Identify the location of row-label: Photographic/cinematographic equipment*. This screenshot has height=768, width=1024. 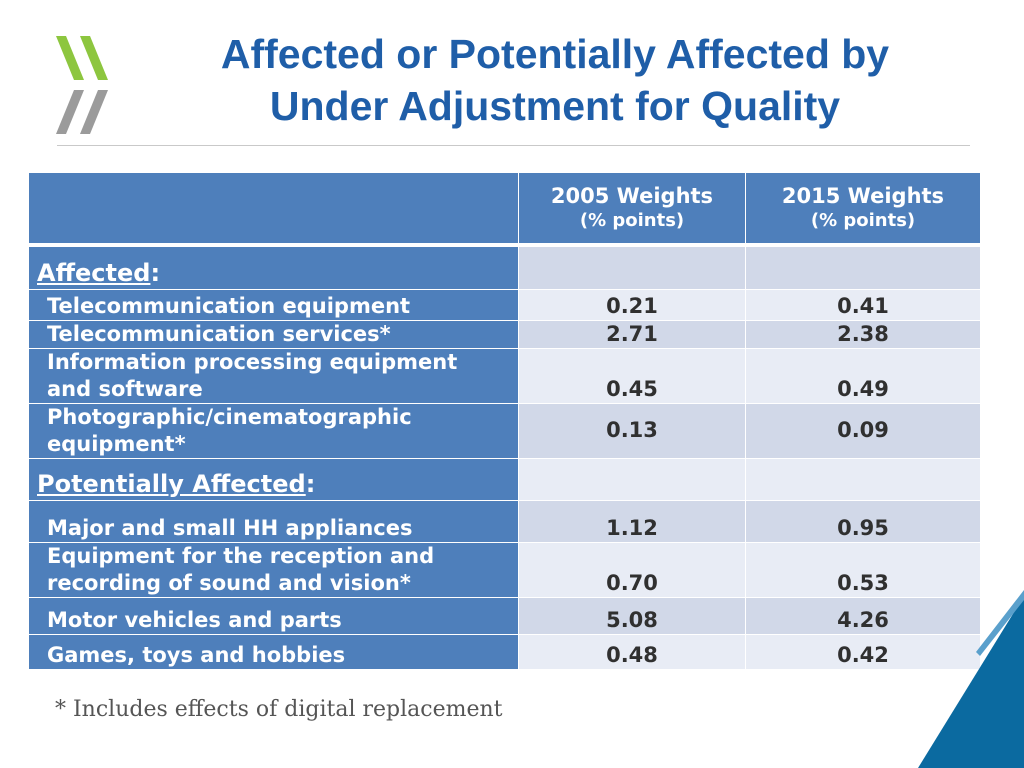
(273, 430).